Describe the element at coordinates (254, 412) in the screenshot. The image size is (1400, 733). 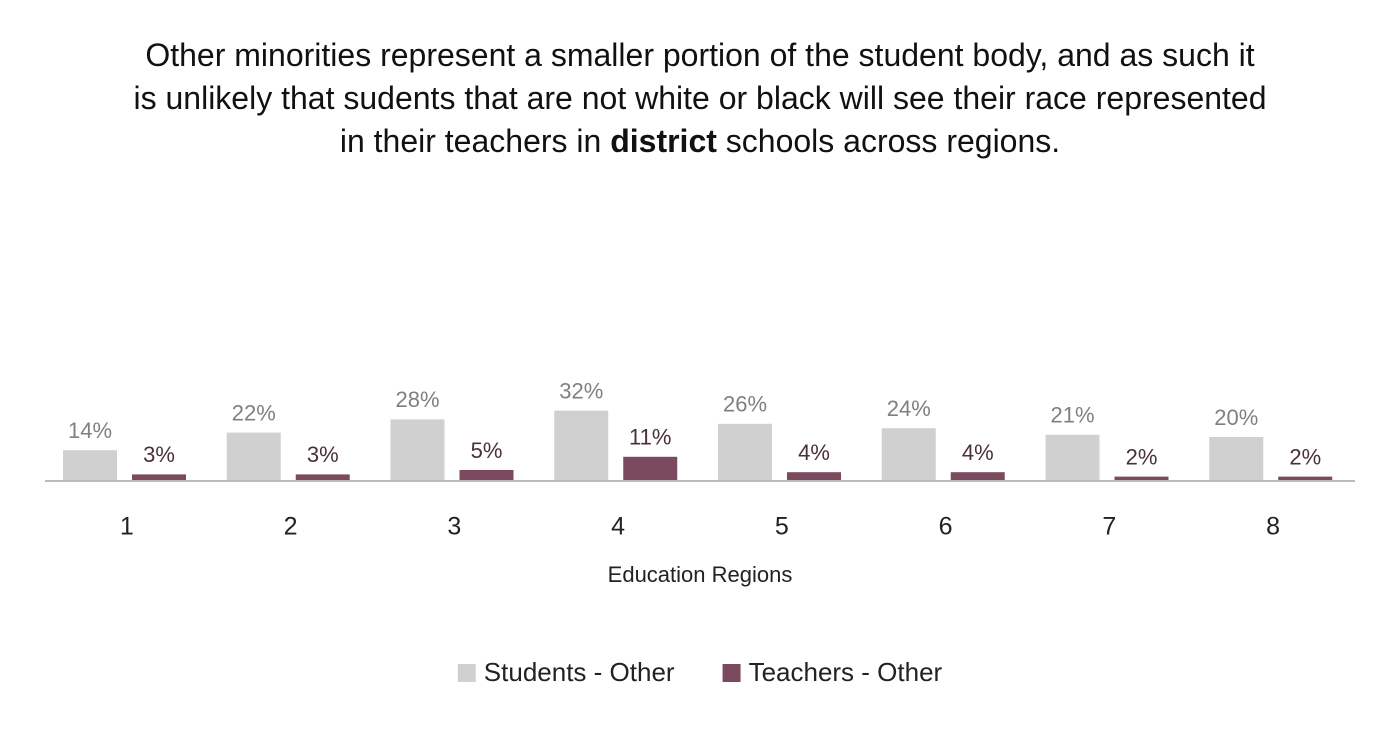
I see `value-label: 22%` at that location.